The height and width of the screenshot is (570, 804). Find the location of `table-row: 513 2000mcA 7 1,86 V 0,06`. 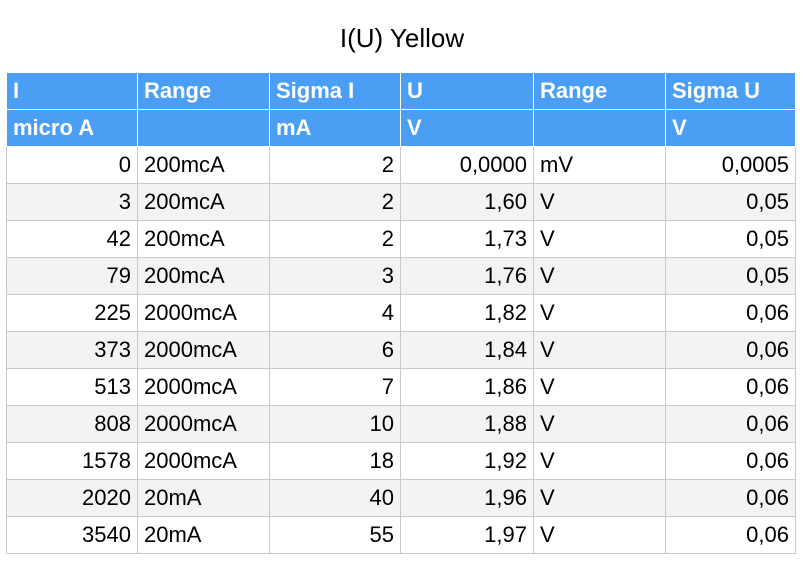

table-row: 513 2000mcA 7 1,86 V 0,06 is located at coordinates (401, 387).